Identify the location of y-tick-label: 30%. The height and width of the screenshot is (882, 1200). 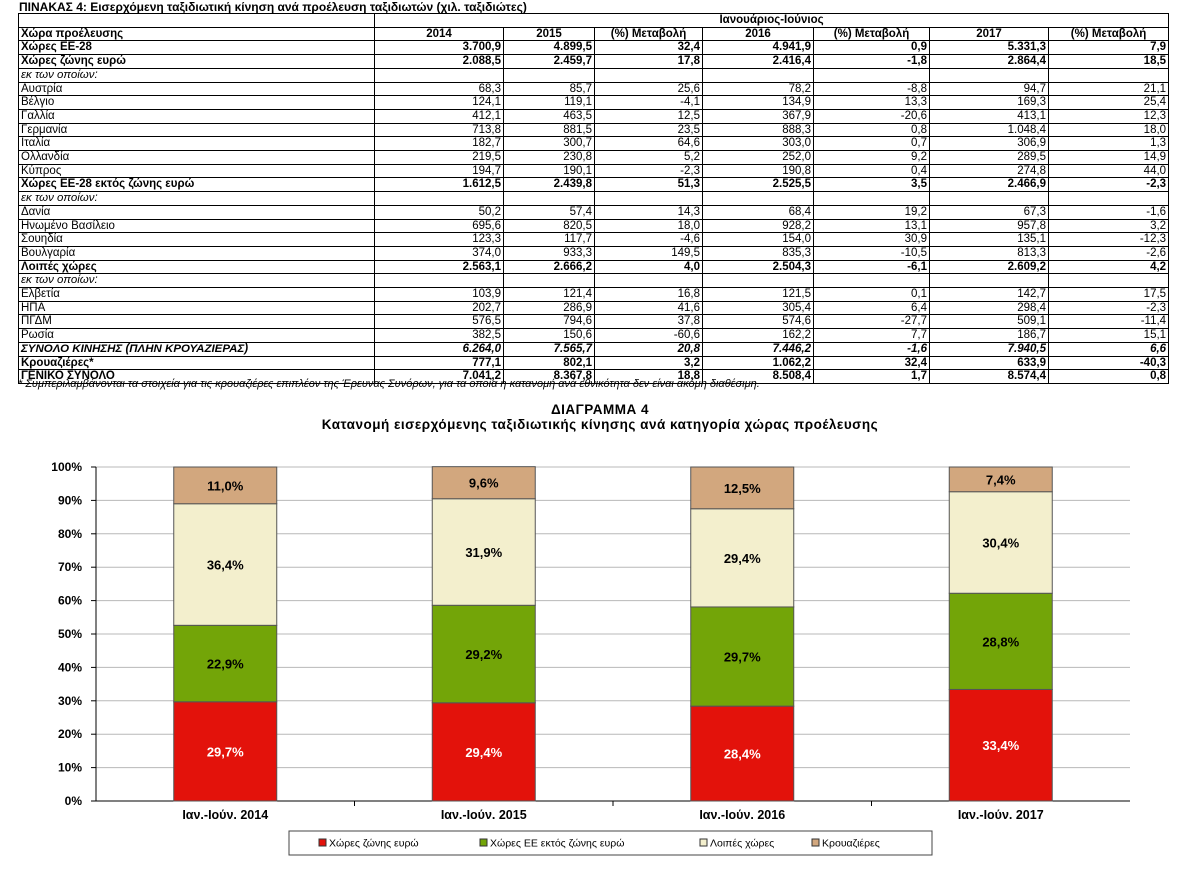
(70, 701).